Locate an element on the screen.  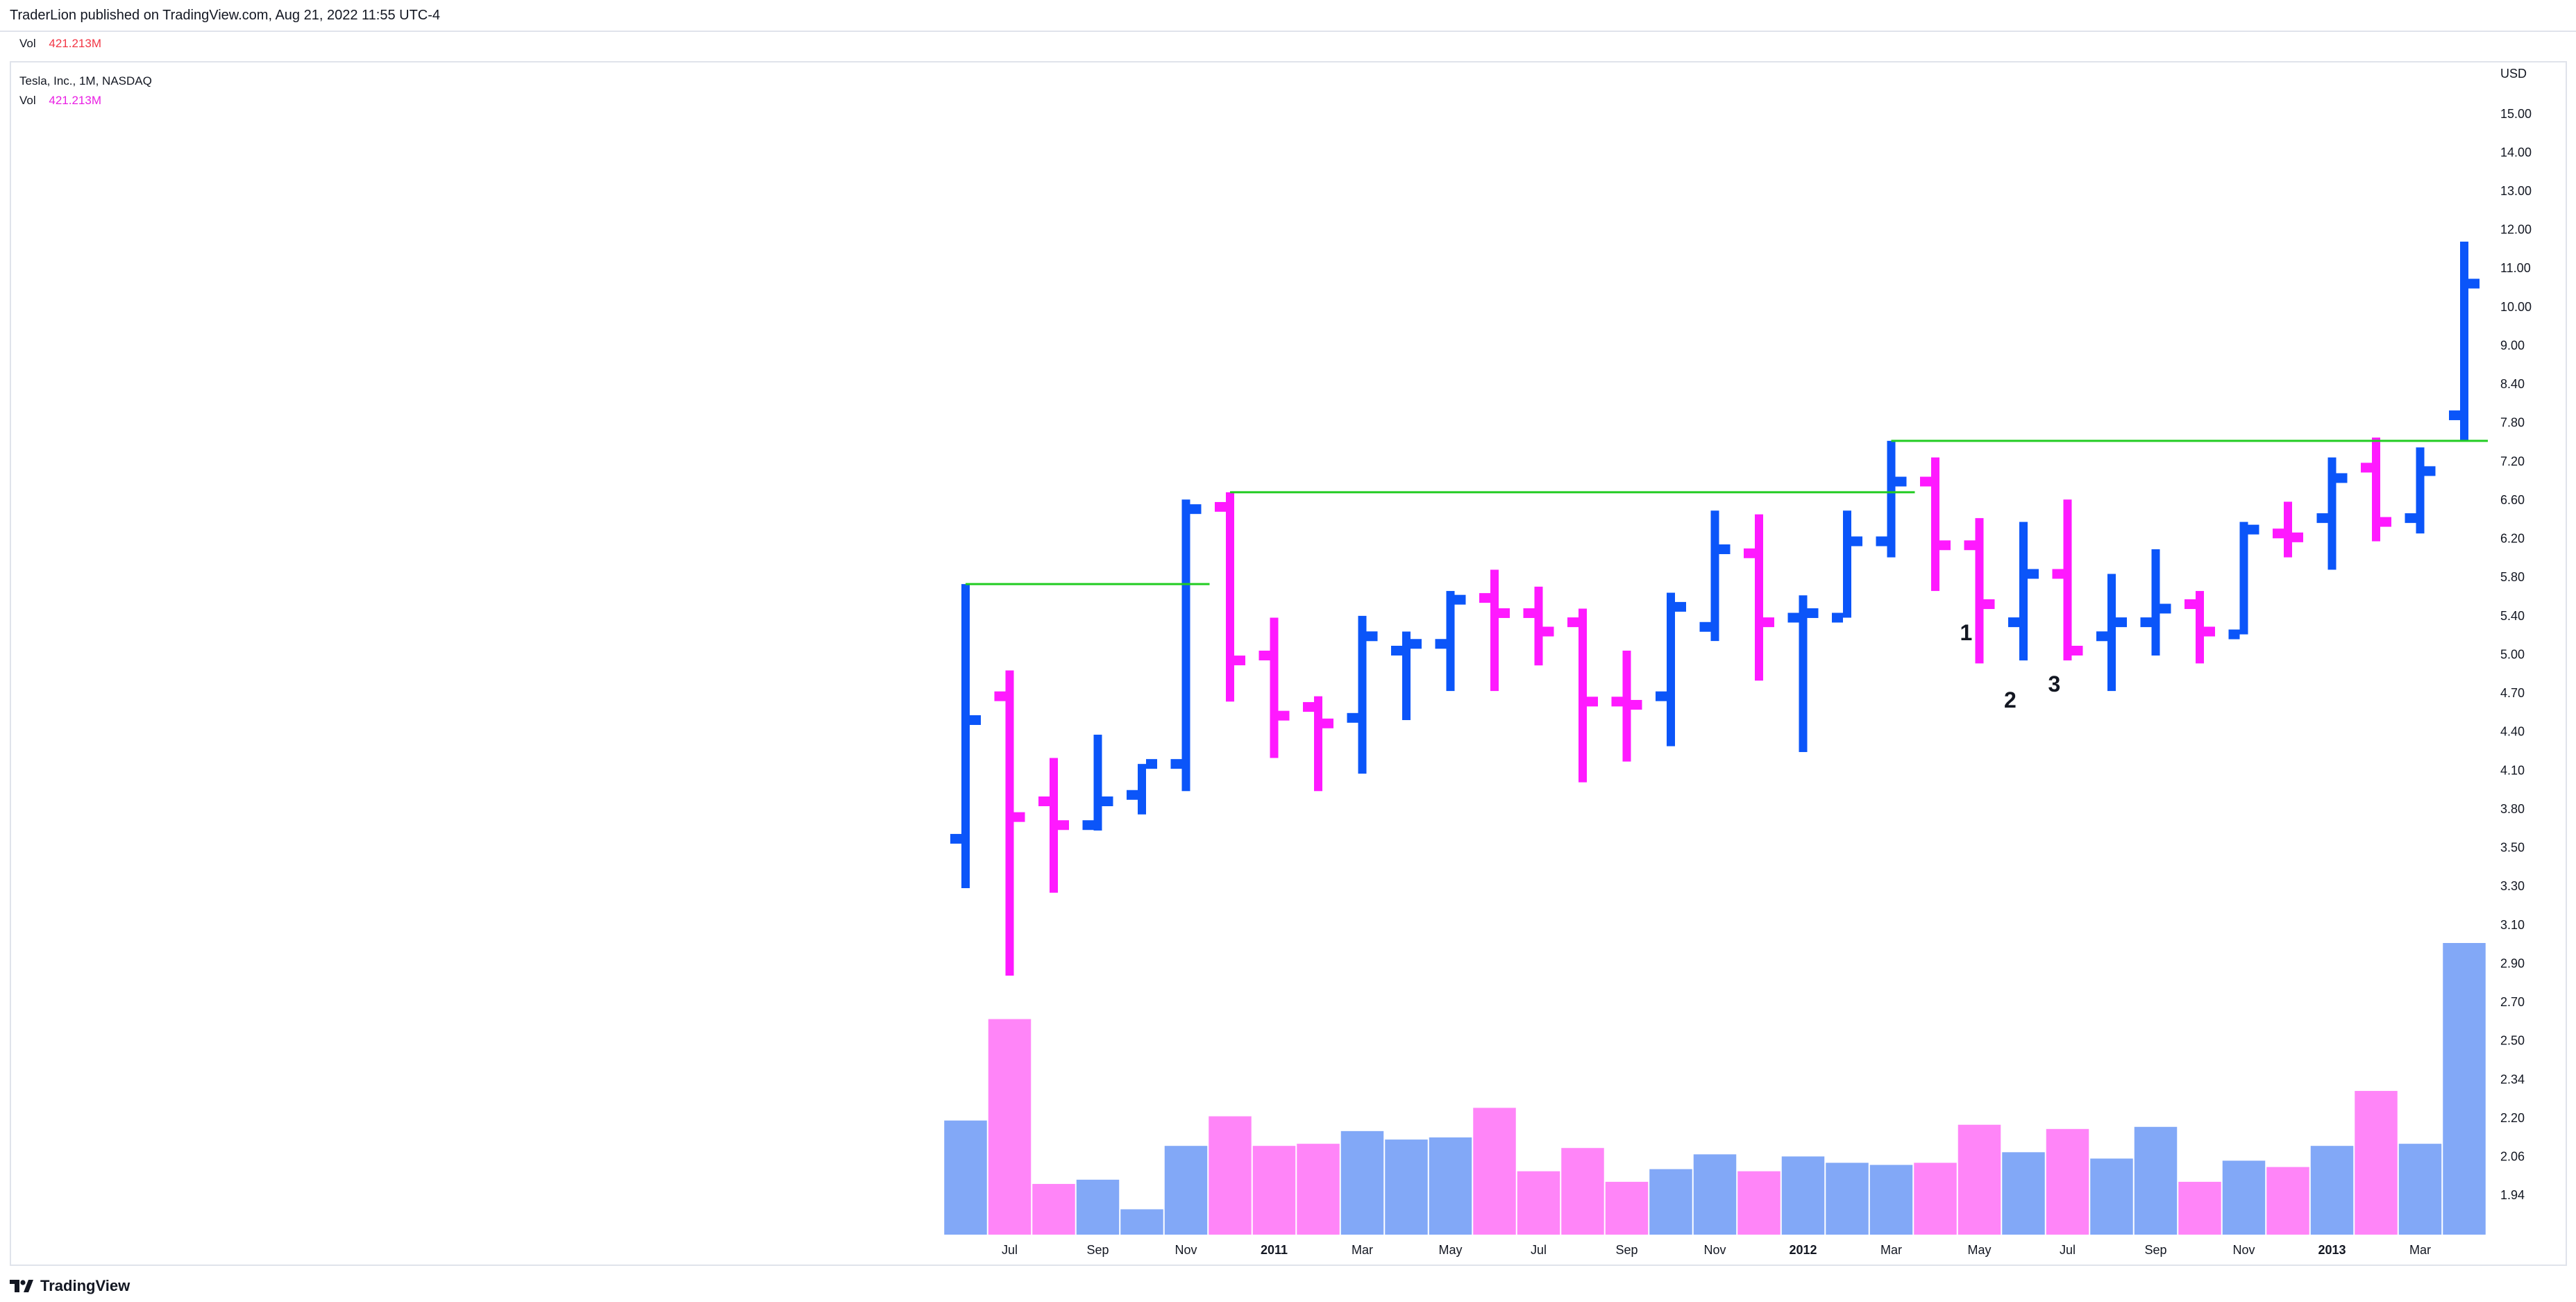
price-tick-label: 3.30 is located at coordinates (2512, 886).